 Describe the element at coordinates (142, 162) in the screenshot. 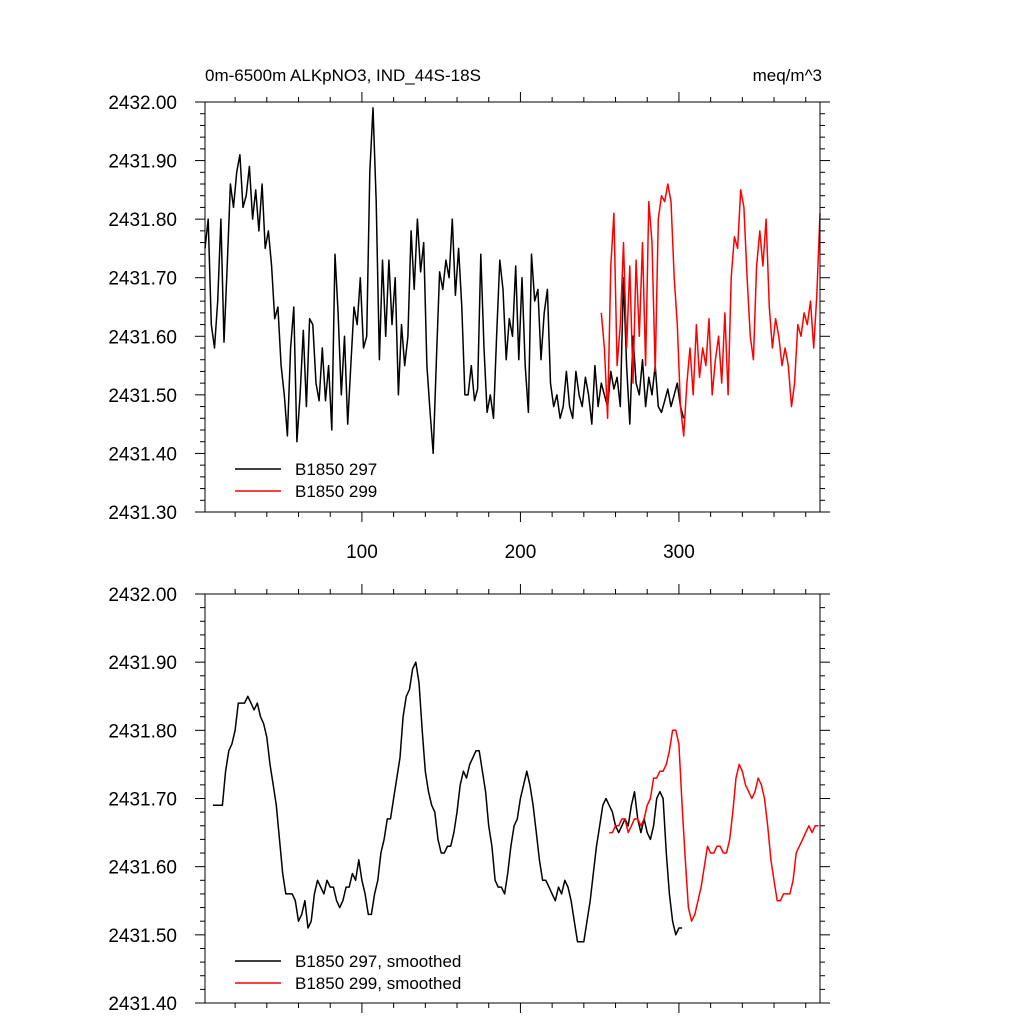

I see `top-ytick-label: 2431.90` at that location.